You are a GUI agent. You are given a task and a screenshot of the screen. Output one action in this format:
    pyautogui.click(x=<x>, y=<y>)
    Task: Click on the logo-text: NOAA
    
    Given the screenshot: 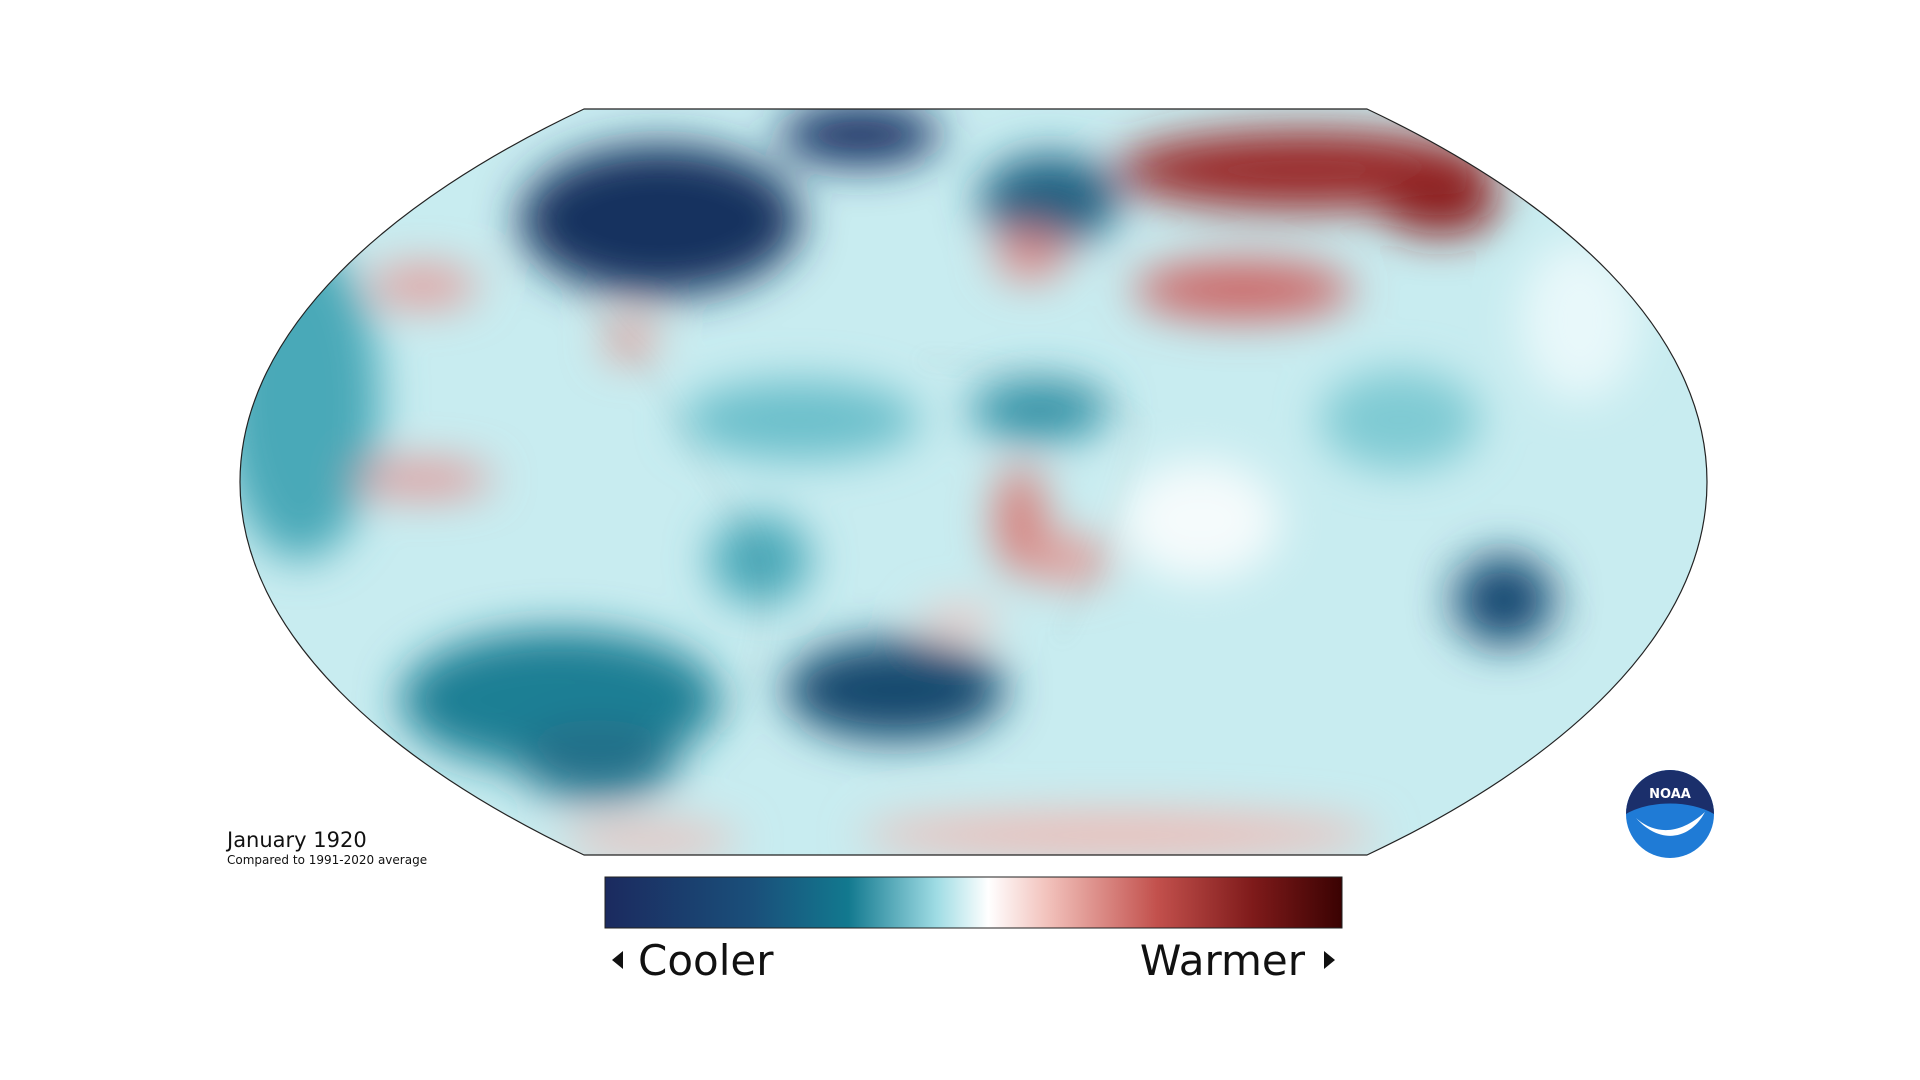 What is the action you would take?
    pyautogui.click(x=1670, y=794)
    